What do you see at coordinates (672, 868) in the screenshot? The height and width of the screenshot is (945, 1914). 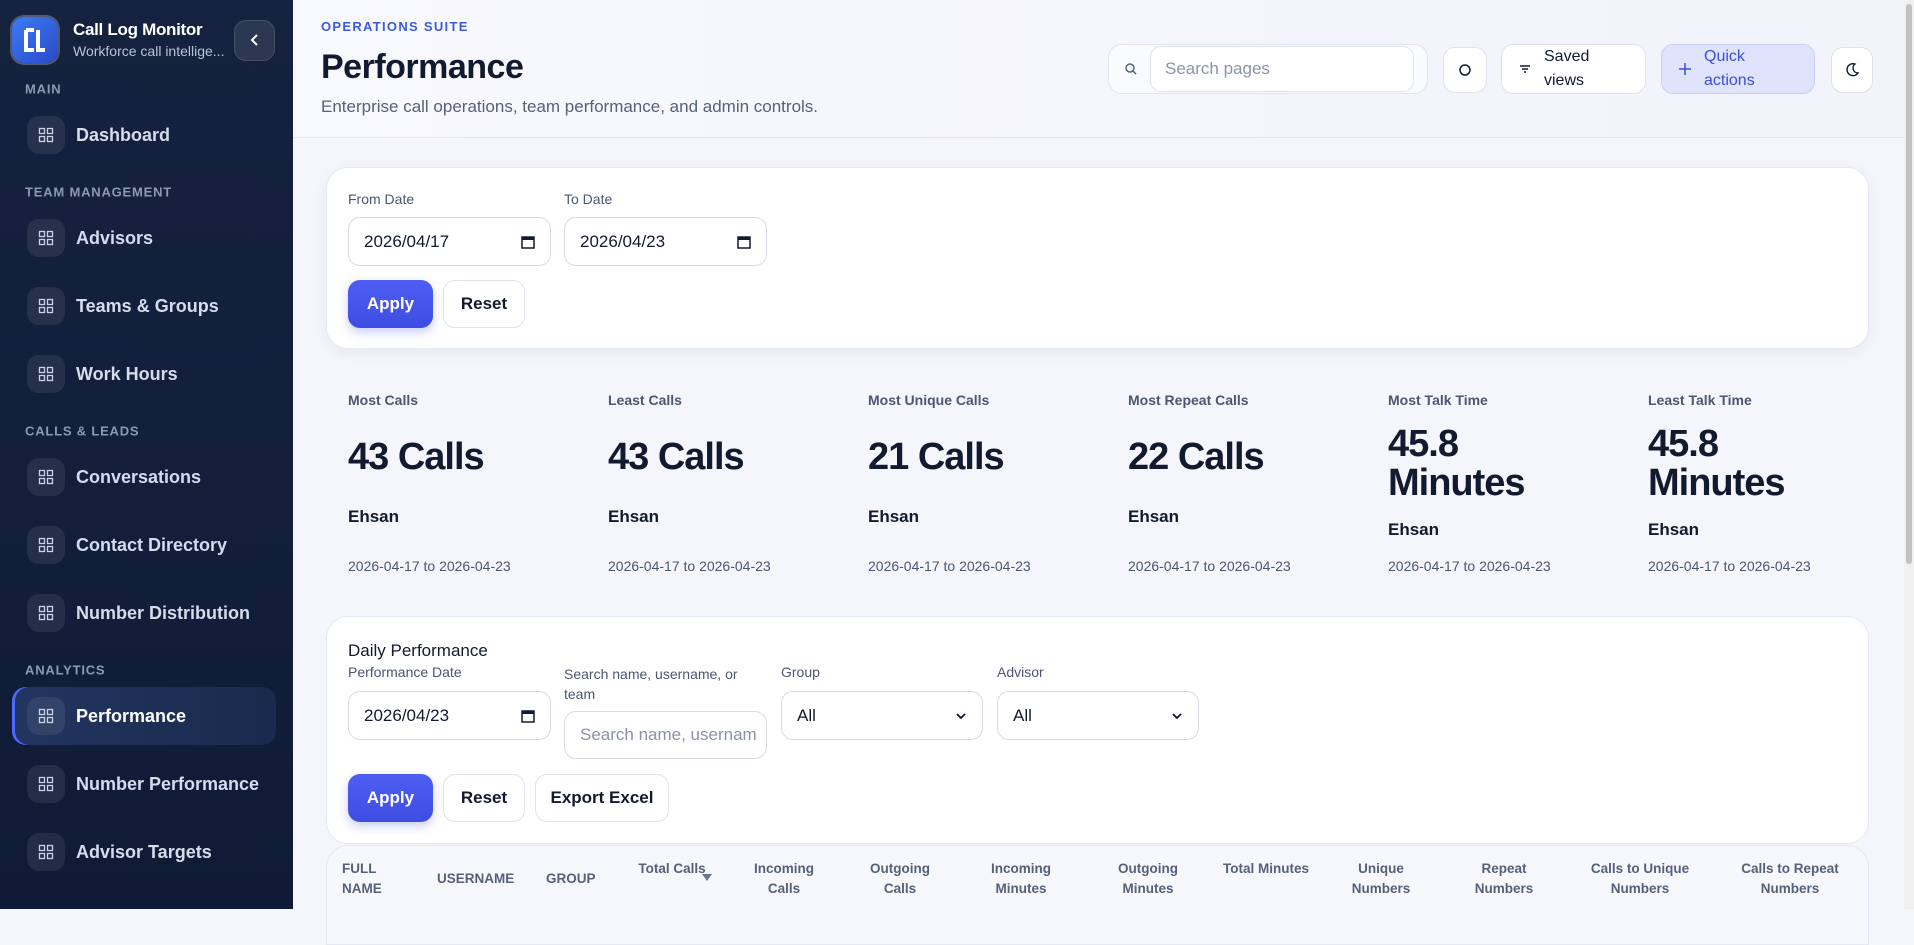 I see `table-header: Total Calls` at bounding box center [672, 868].